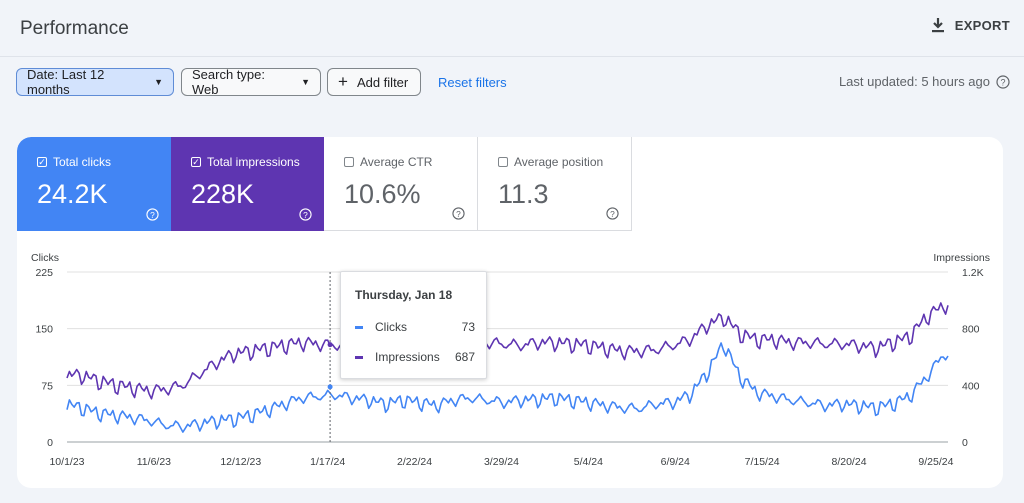 This screenshot has width=1024, height=503. I want to click on last-updated: Last updated: 5 hours ago ?, so click(924, 81).